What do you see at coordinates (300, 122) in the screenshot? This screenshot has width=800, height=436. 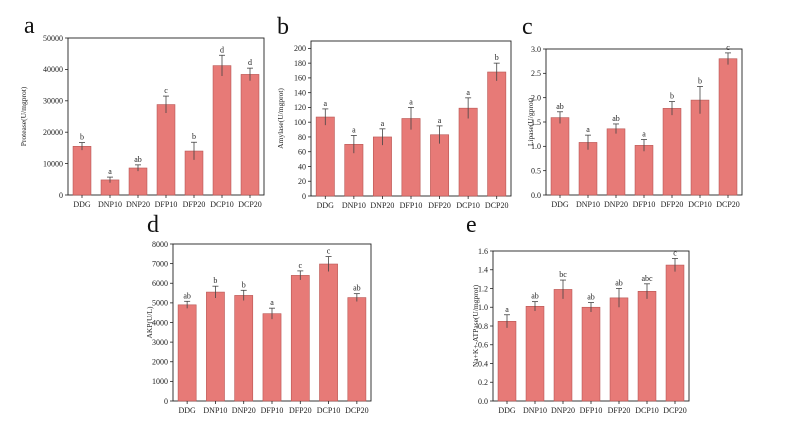 I see `y-tick-label: 100` at bounding box center [300, 122].